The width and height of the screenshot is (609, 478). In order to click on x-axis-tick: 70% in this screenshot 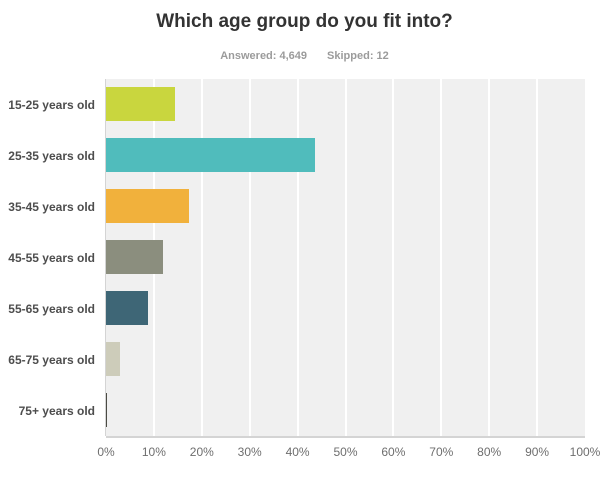, I will do `click(441, 452)`.